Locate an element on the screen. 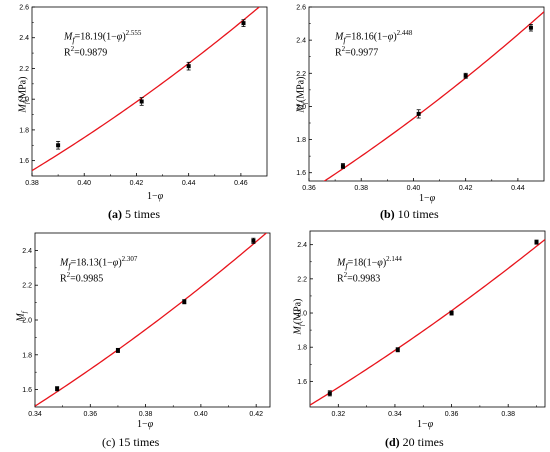  x-axis-title-d: 1−φ is located at coordinates (425, 424).